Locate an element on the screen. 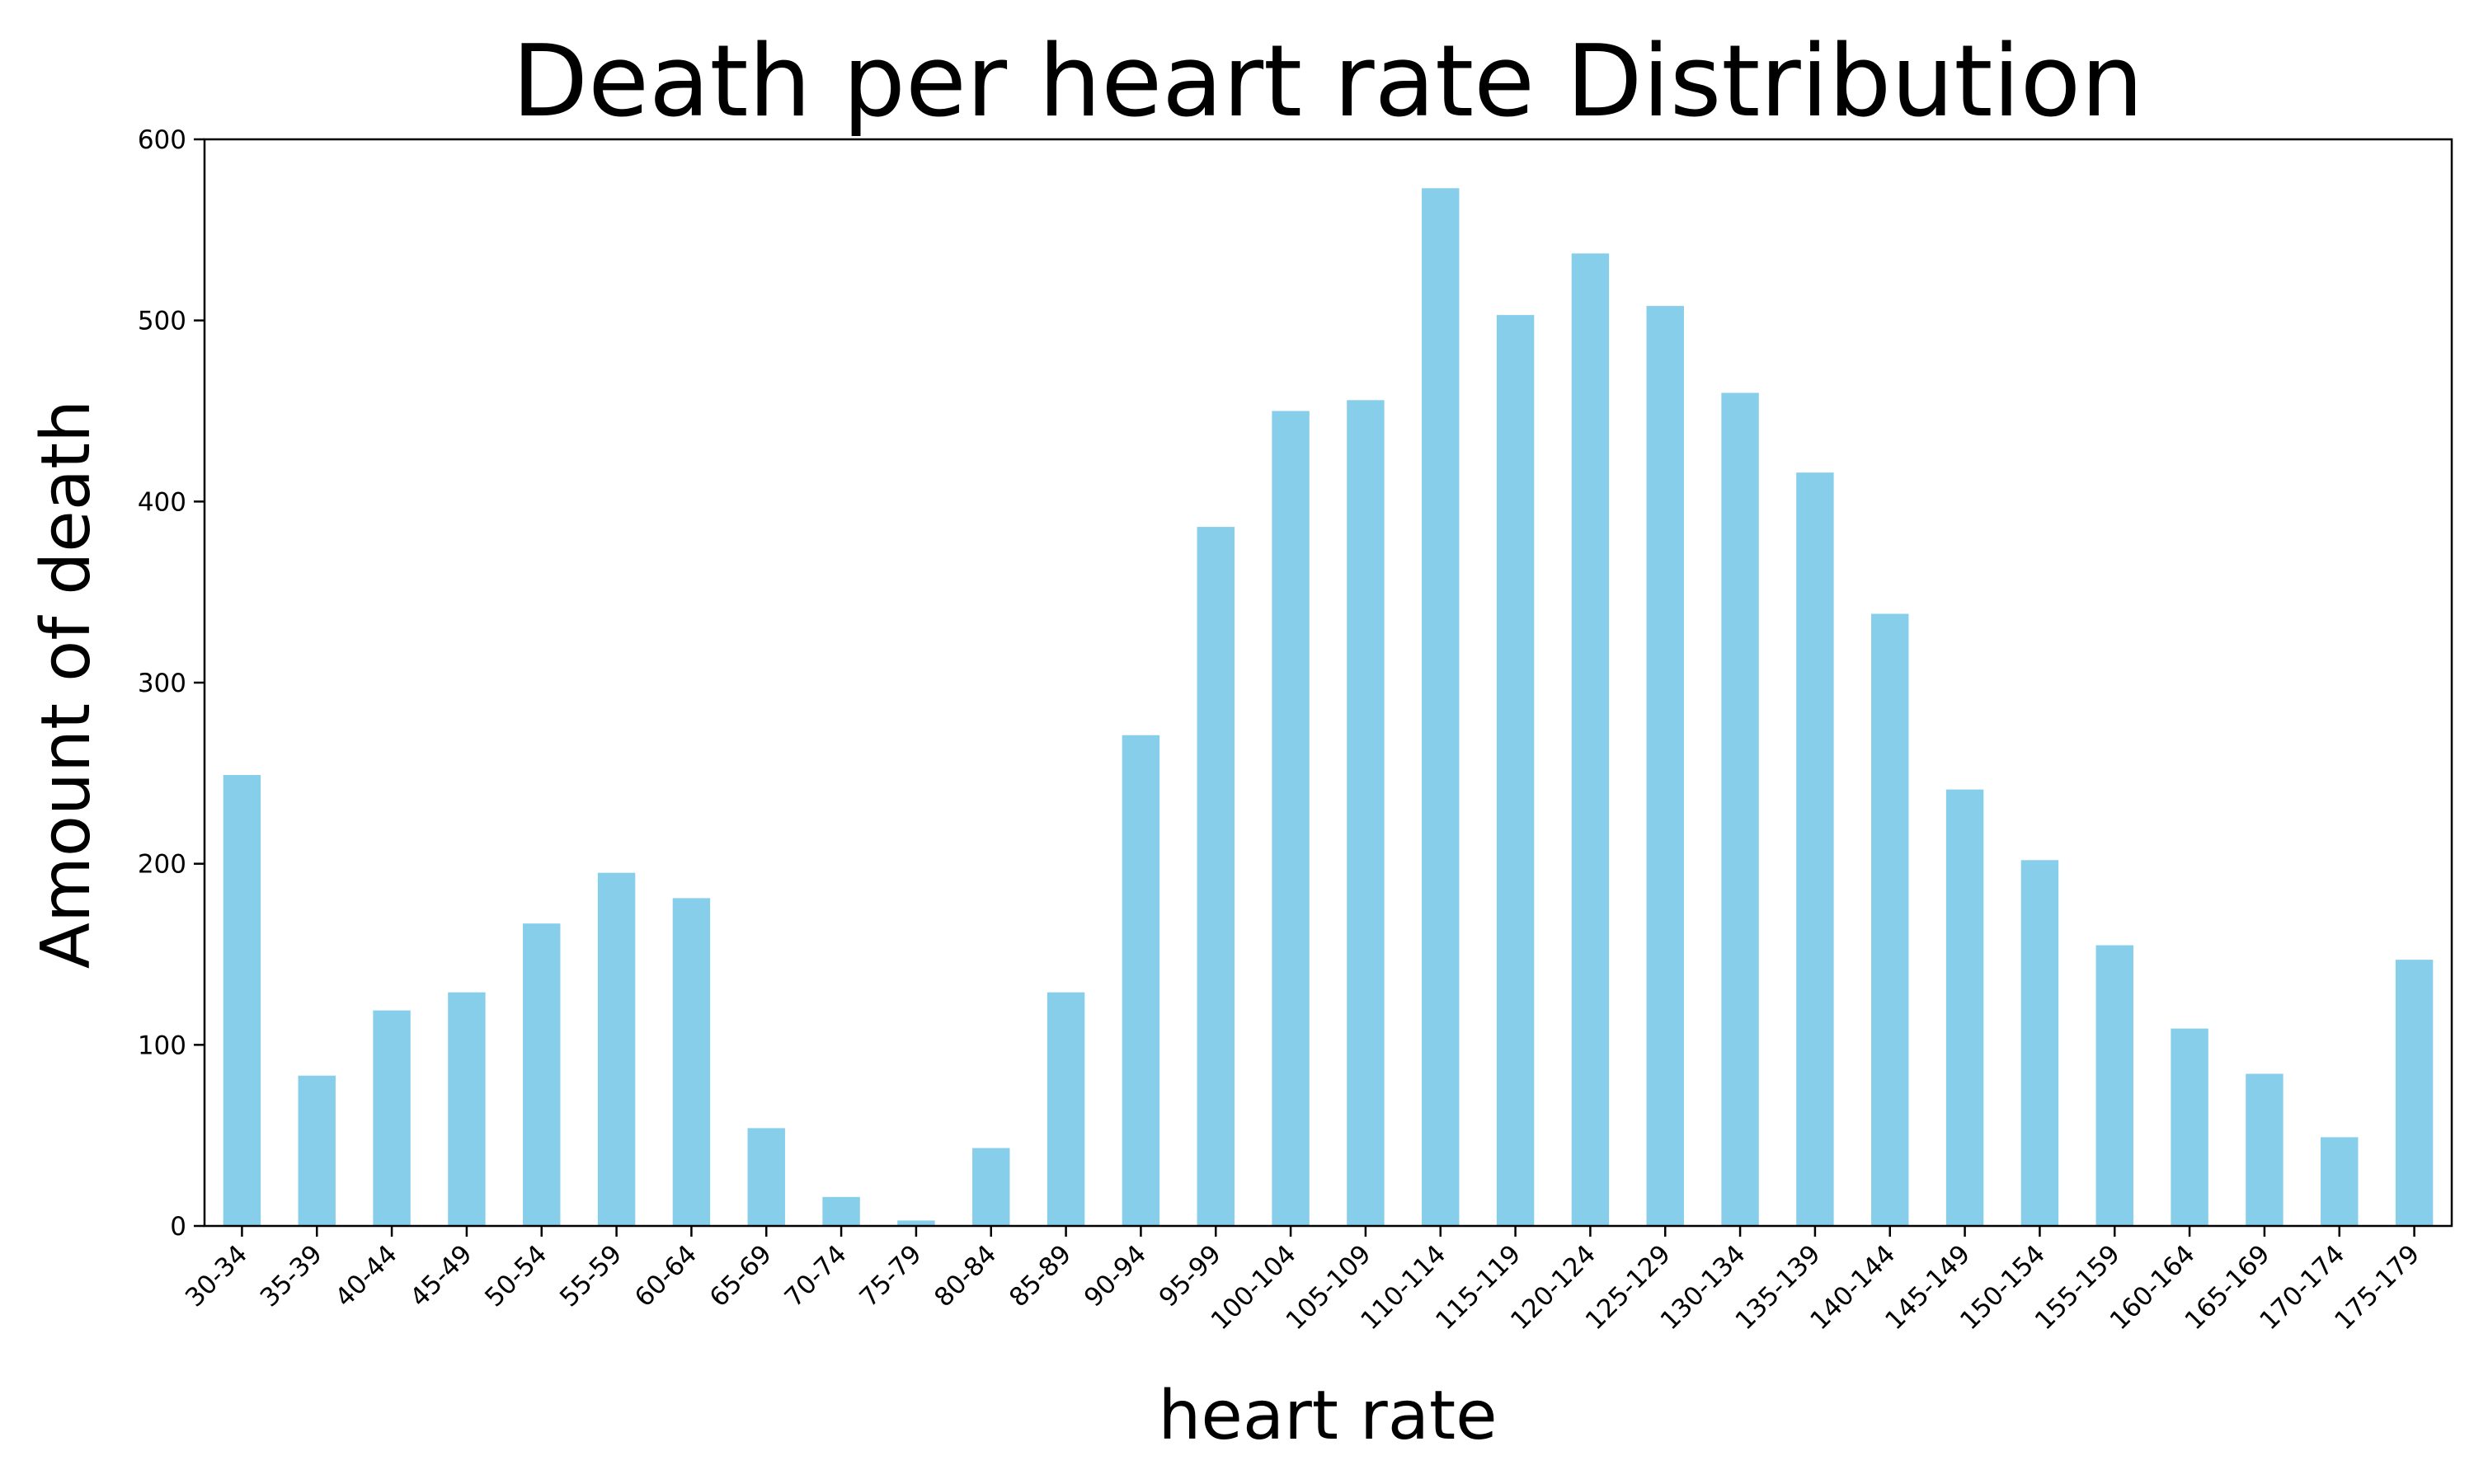  x-tick-label: 95-99 is located at coordinates (1190, 1276).